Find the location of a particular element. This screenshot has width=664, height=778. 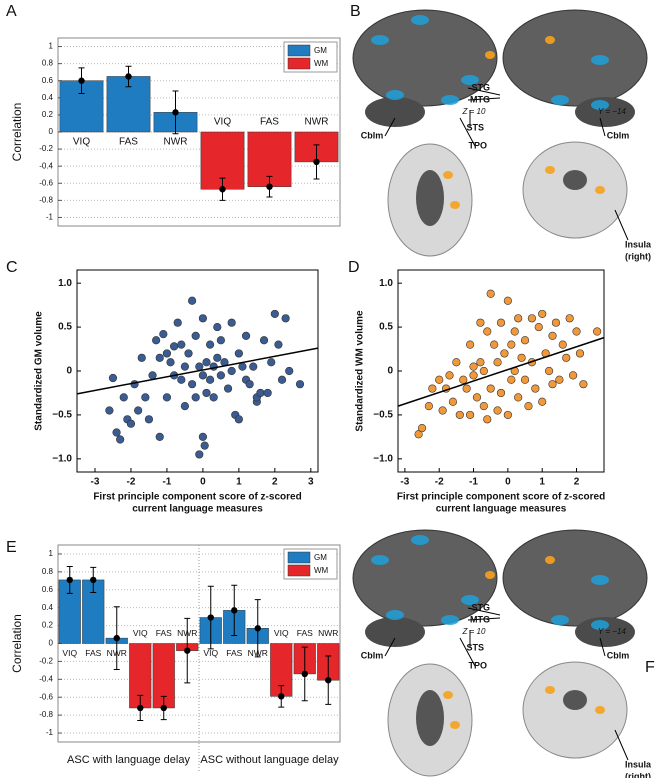

x-tick-label: -3 is located at coordinates (95, 482).